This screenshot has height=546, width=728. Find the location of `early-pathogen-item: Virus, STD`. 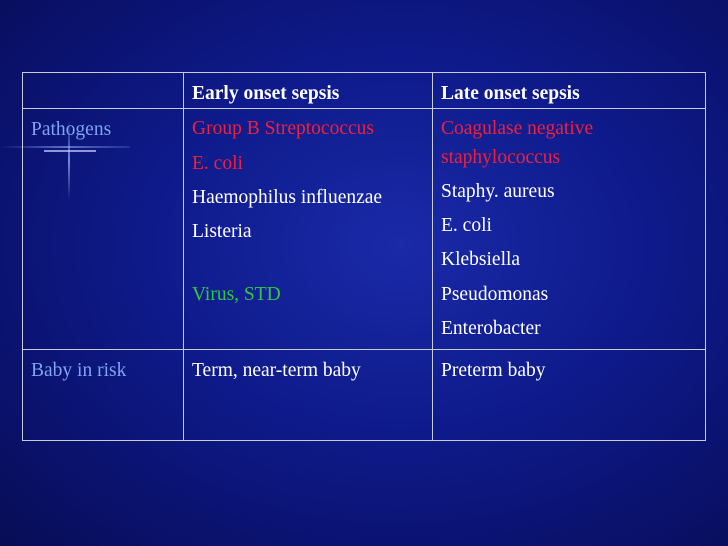

early-pathogen-item: Virus, STD is located at coordinates (236, 295).